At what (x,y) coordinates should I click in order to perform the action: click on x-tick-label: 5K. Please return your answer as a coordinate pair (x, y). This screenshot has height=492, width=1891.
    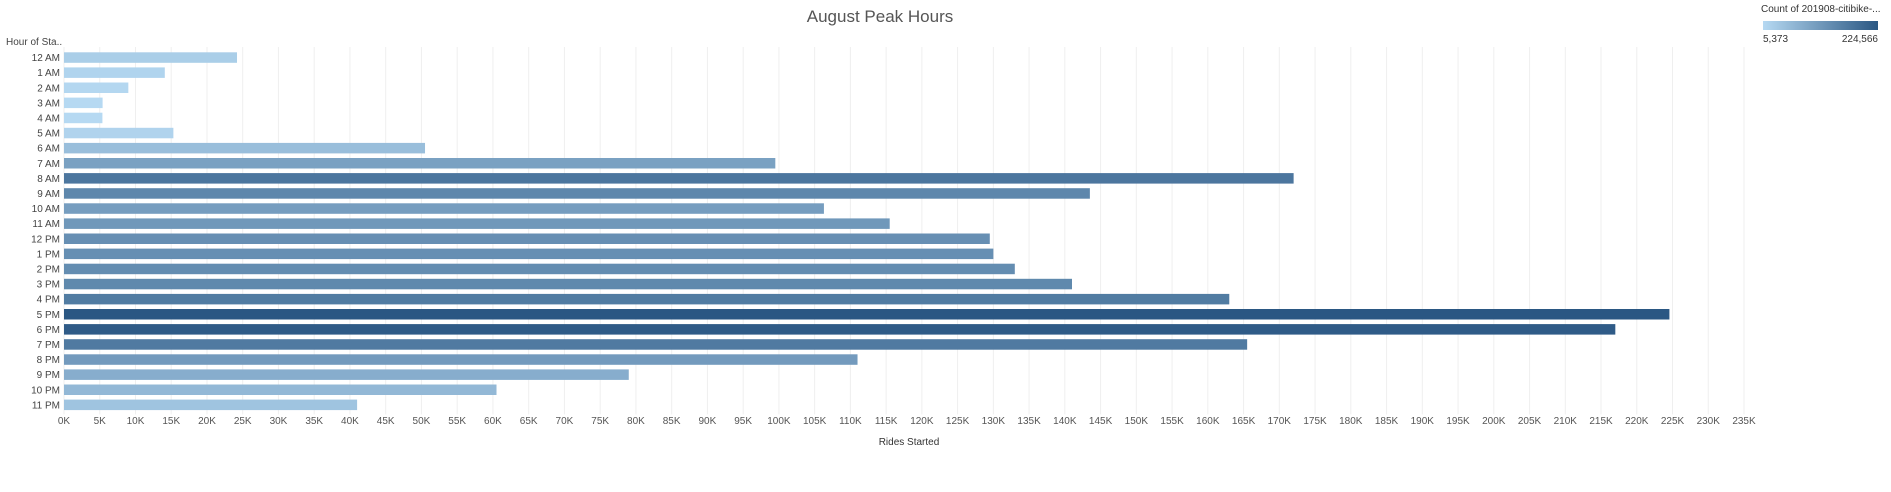
    Looking at the image, I should click on (100, 421).